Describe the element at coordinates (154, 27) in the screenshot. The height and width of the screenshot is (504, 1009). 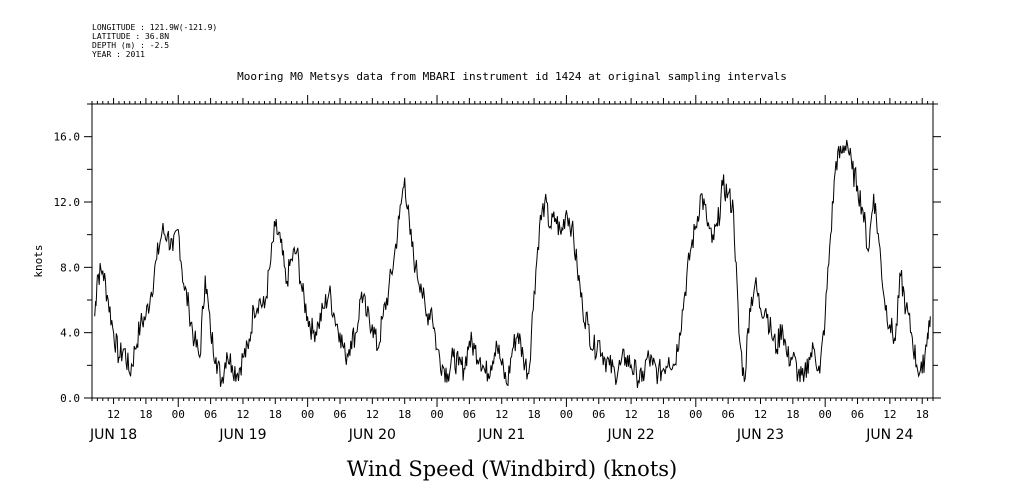
I see `meta-longitude: LONGITUDE : 121.9W(-121.9)` at that location.